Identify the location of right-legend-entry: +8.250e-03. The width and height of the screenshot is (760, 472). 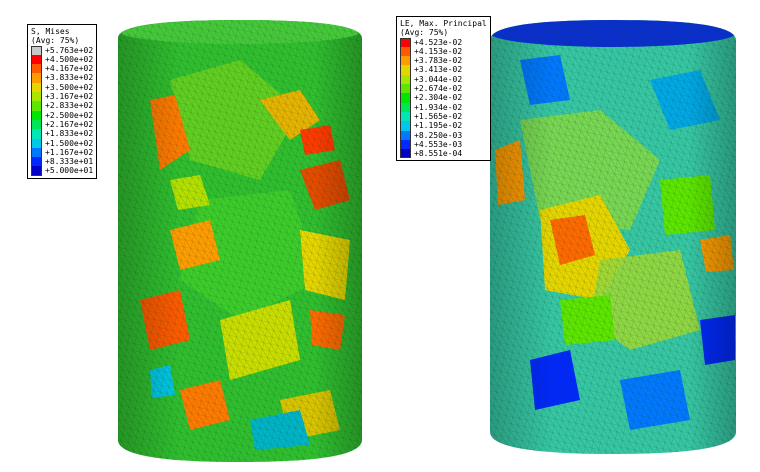
(443, 135).